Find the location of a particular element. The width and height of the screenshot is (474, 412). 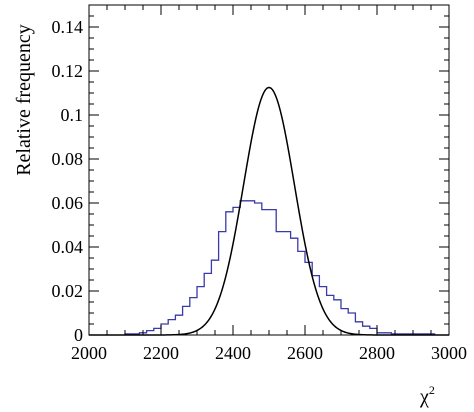

x-tick-label: 2800 is located at coordinates (377, 353).